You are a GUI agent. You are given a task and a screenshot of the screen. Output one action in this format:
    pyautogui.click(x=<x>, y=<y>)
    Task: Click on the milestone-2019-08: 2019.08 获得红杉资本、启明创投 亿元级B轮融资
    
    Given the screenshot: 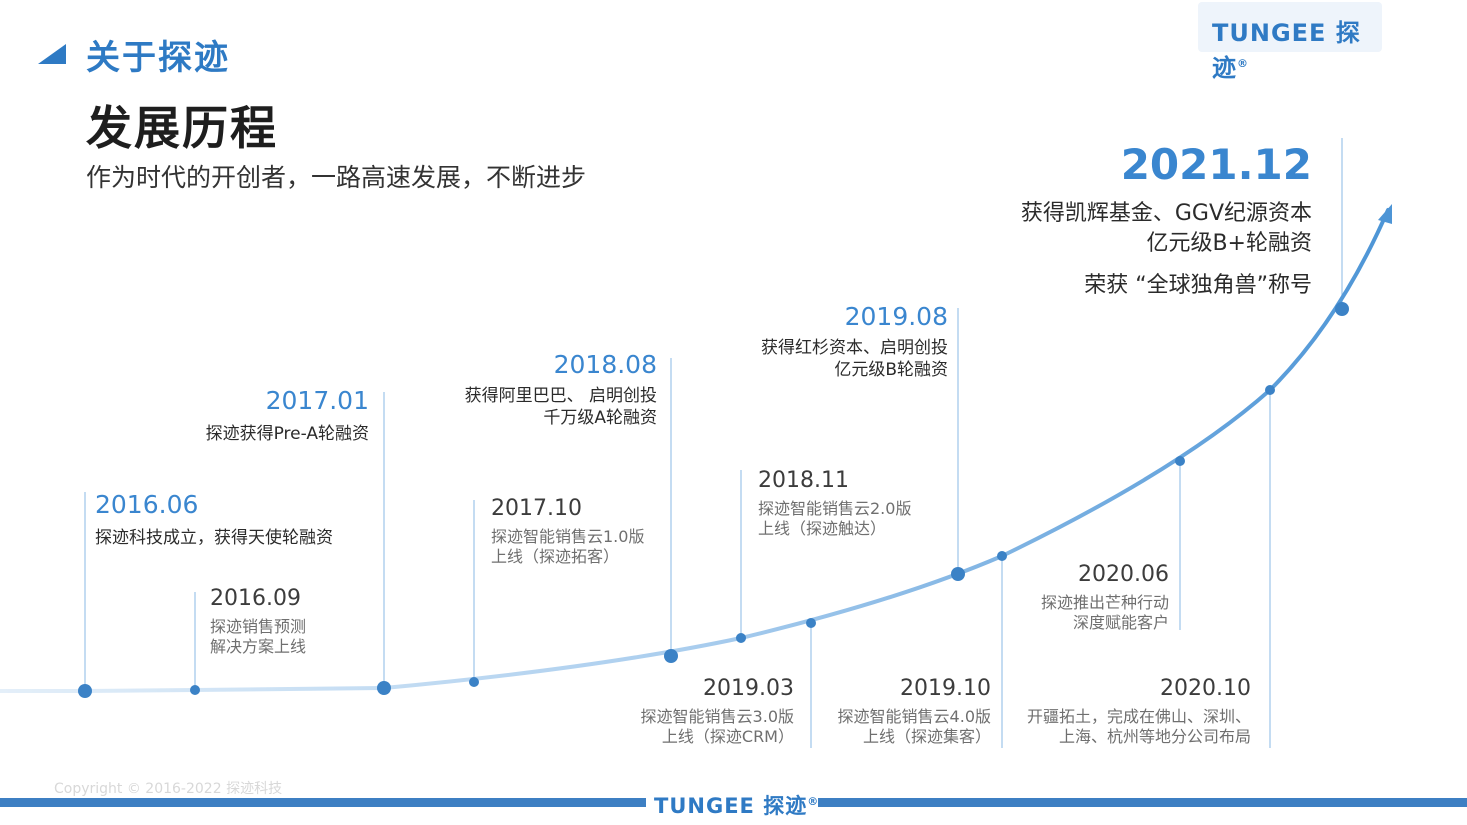 What is the action you would take?
    pyautogui.click(x=824, y=341)
    